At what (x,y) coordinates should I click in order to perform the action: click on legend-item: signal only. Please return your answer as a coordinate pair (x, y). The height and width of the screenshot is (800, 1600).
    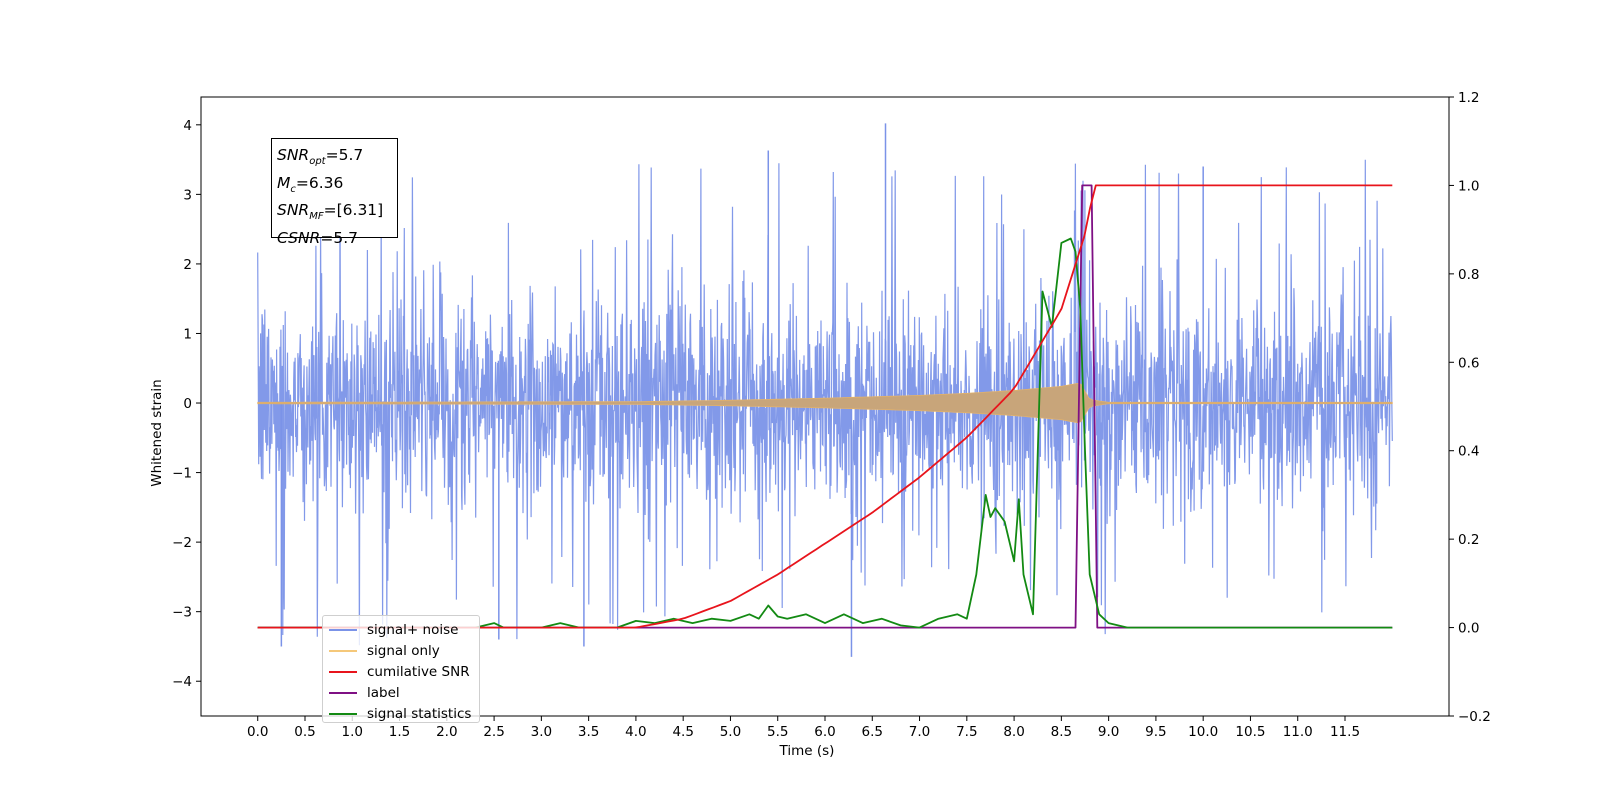
    Looking at the image, I should click on (401, 651).